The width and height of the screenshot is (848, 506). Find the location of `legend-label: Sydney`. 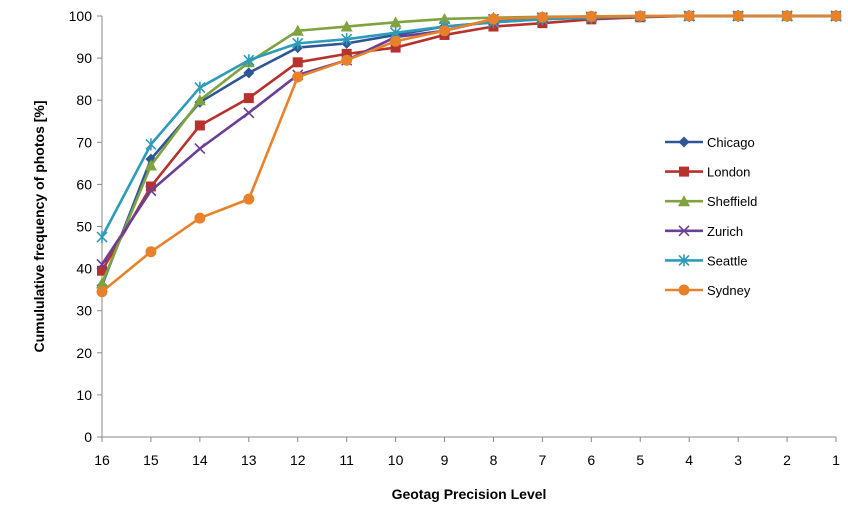

legend-label: Sydney is located at coordinates (729, 290).